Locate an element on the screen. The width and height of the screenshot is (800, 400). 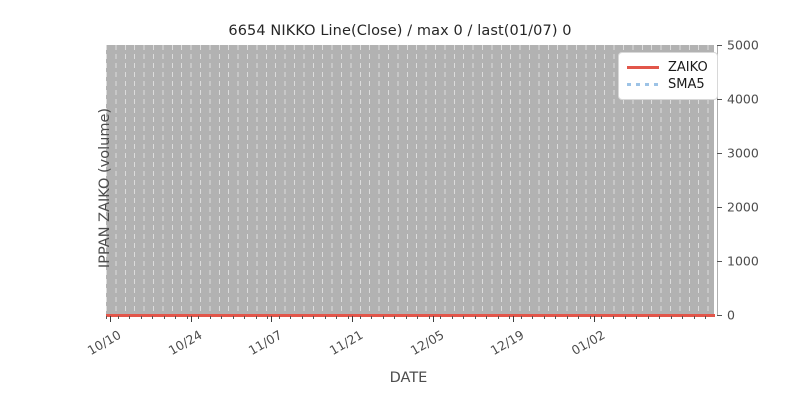
x-axis-tick-label: 12/05 is located at coordinates (427, 343).